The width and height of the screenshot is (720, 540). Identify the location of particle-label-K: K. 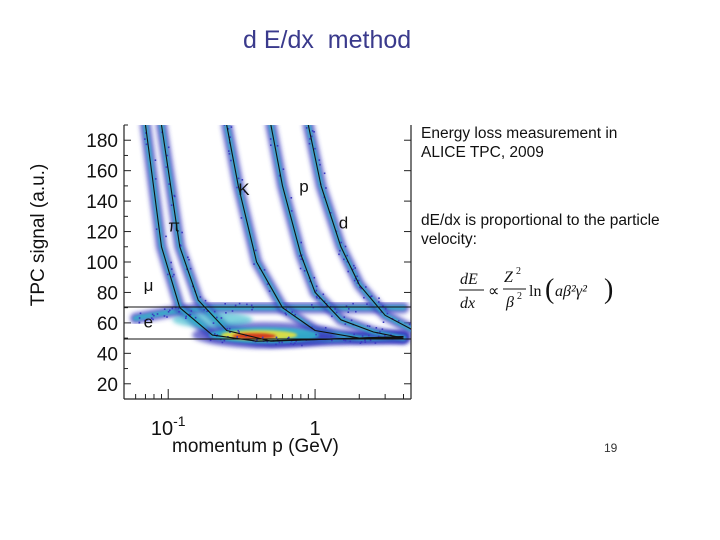
(244, 189).